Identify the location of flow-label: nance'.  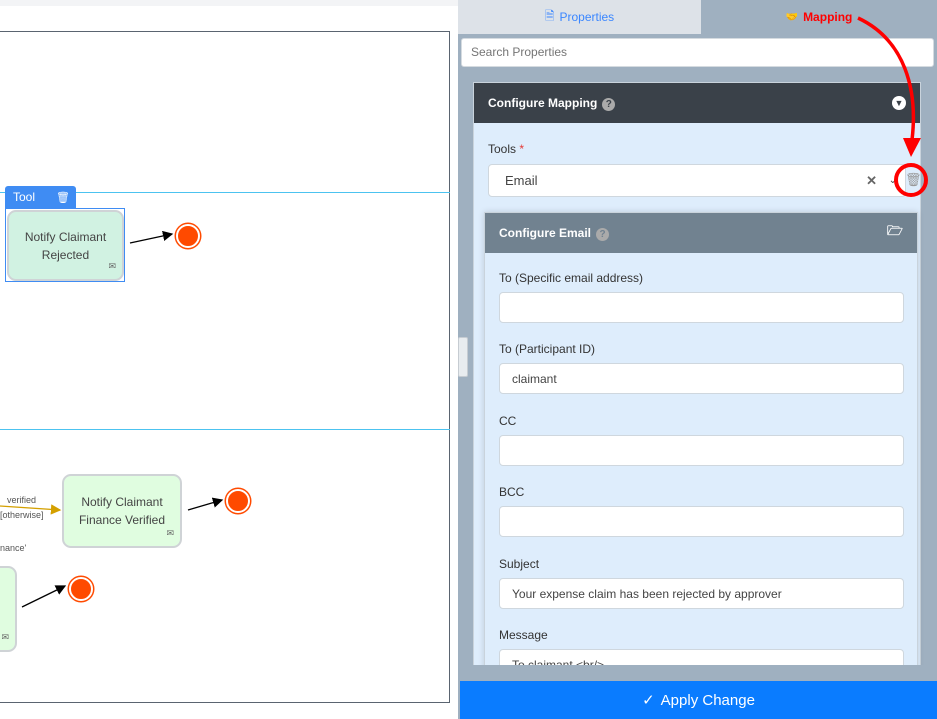
(13, 548).